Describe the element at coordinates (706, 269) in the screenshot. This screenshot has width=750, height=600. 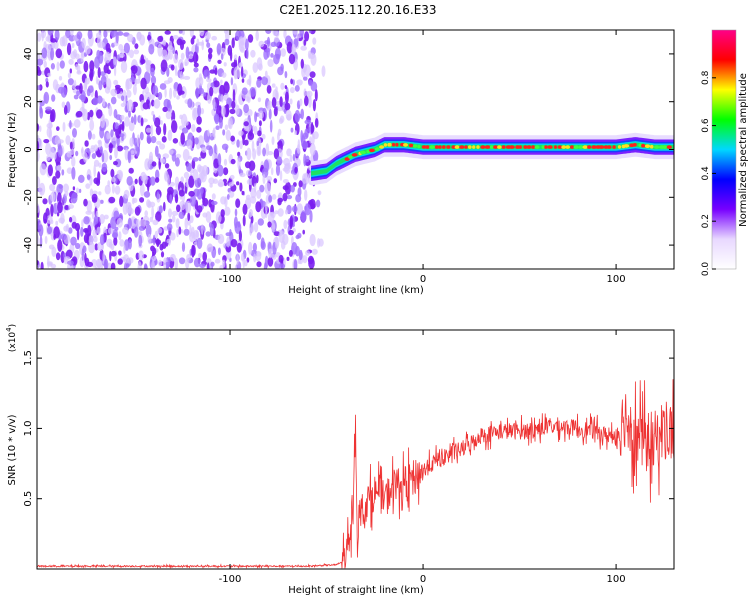
I see `colorbar-tick-label: 0.0` at that location.